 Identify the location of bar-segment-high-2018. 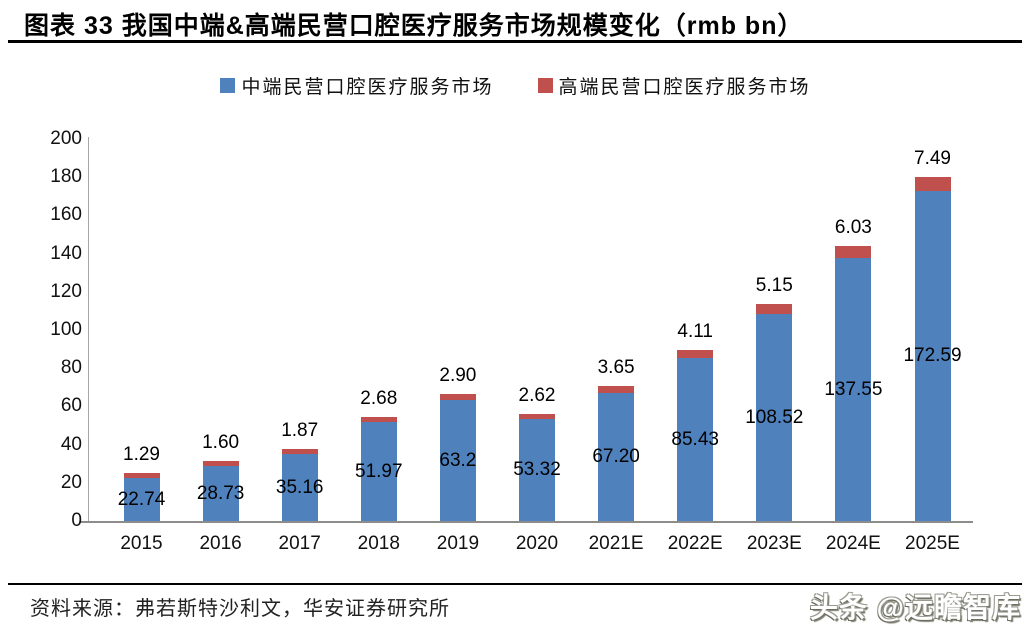
(378, 419).